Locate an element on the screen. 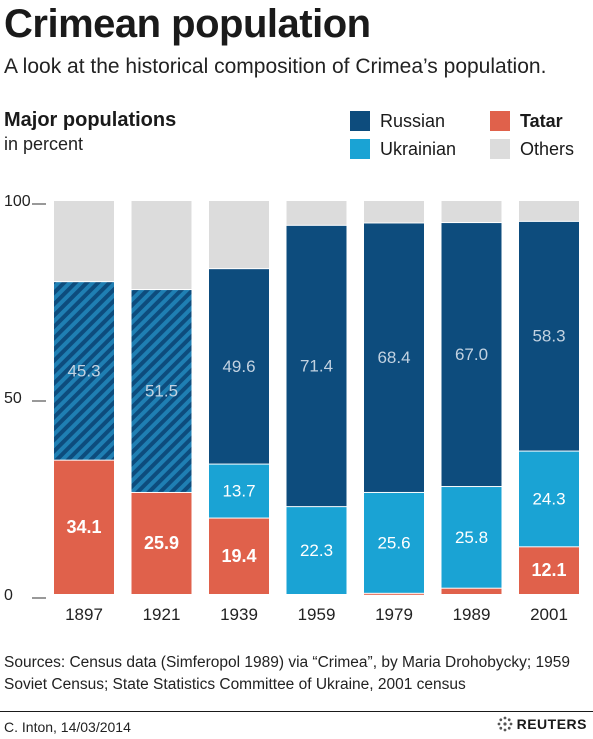 The image size is (593, 739). legend-swatch-tatar is located at coordinates (500, 121).